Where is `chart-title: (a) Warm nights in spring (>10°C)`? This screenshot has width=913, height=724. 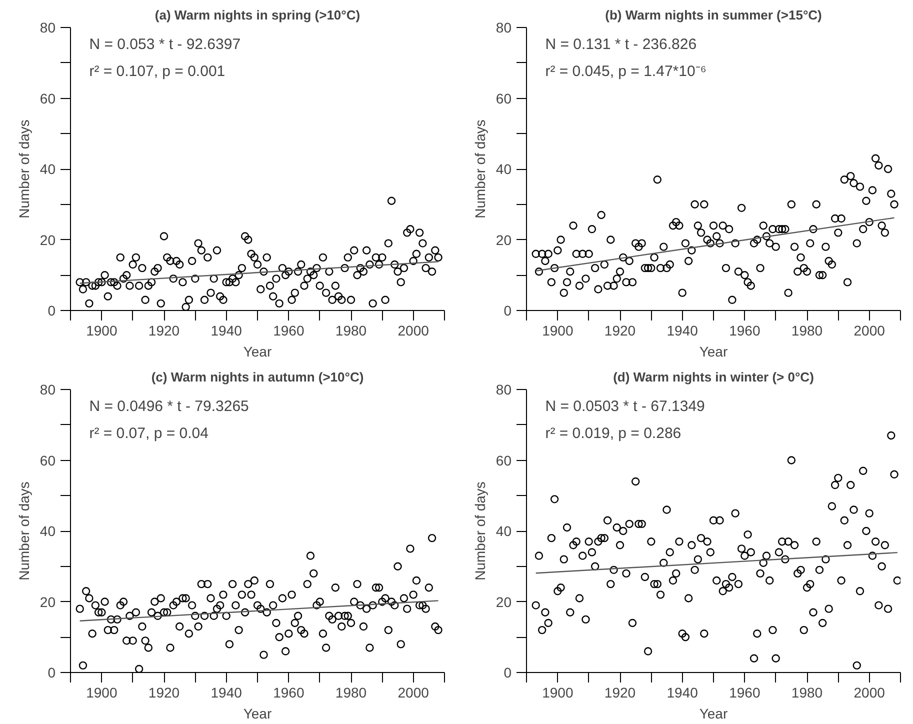
chart-title: (a) Warm nights in spring (>10°C) is located at coordinates (257, 15).